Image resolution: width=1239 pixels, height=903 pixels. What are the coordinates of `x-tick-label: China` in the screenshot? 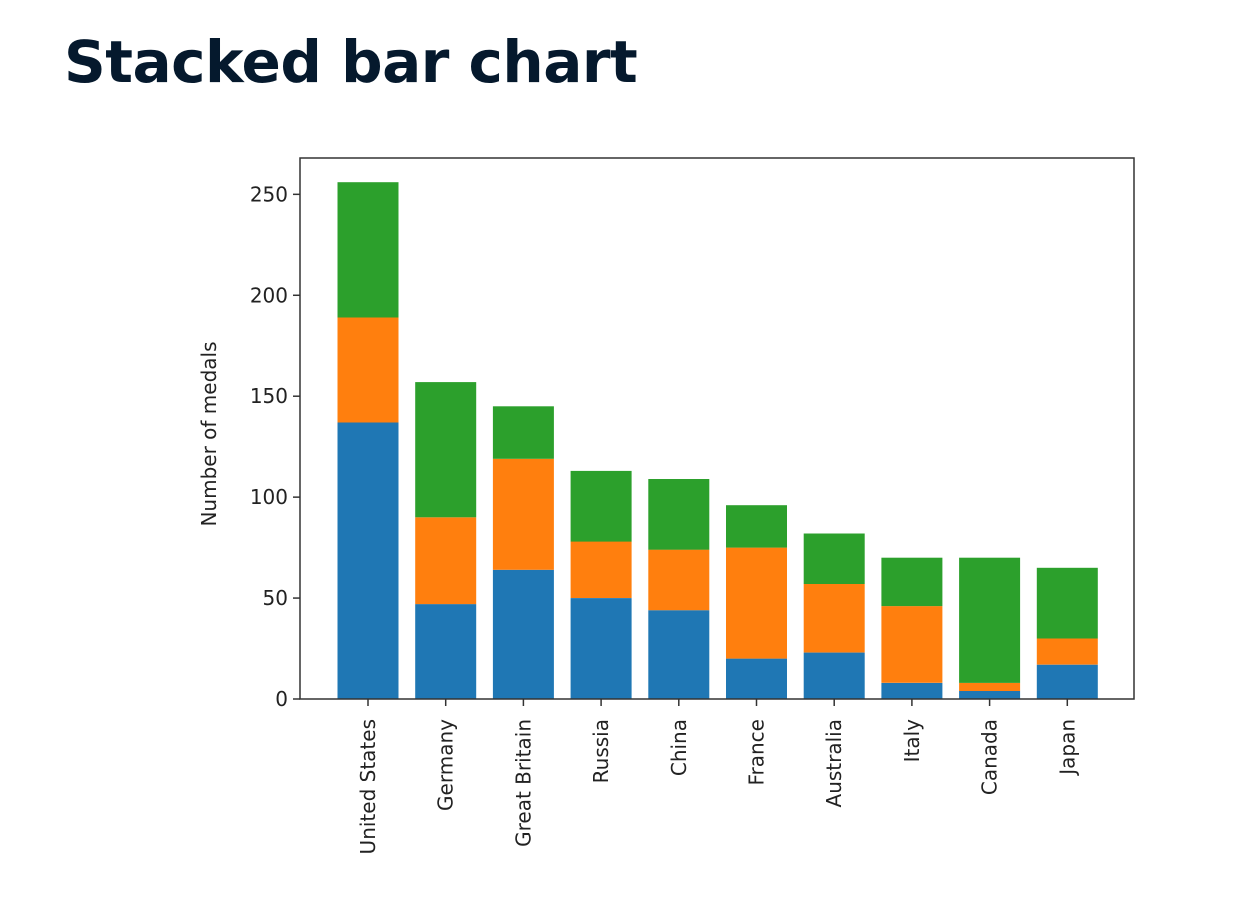 It's located at (679, 747).